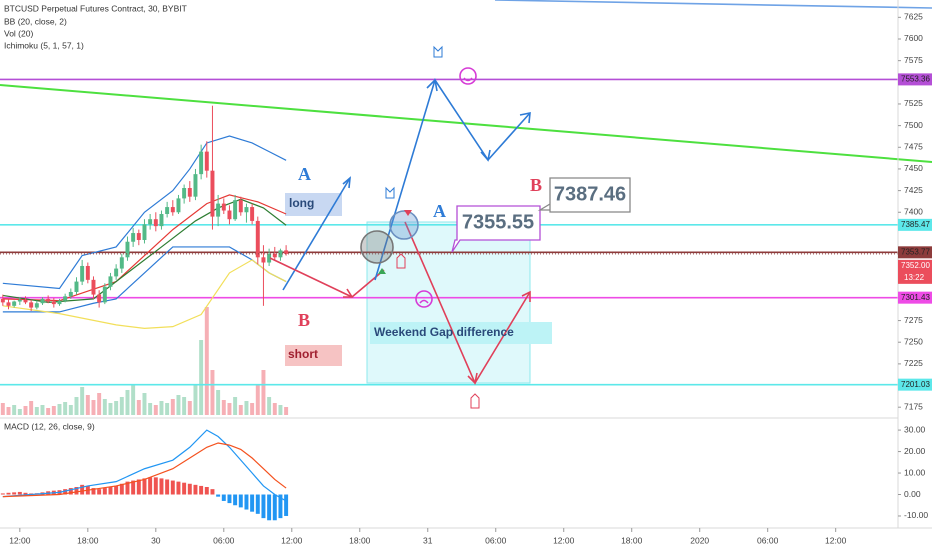 The height and width of the screenshot is (550, 932). I want to click on arrow, so click(368, 283).